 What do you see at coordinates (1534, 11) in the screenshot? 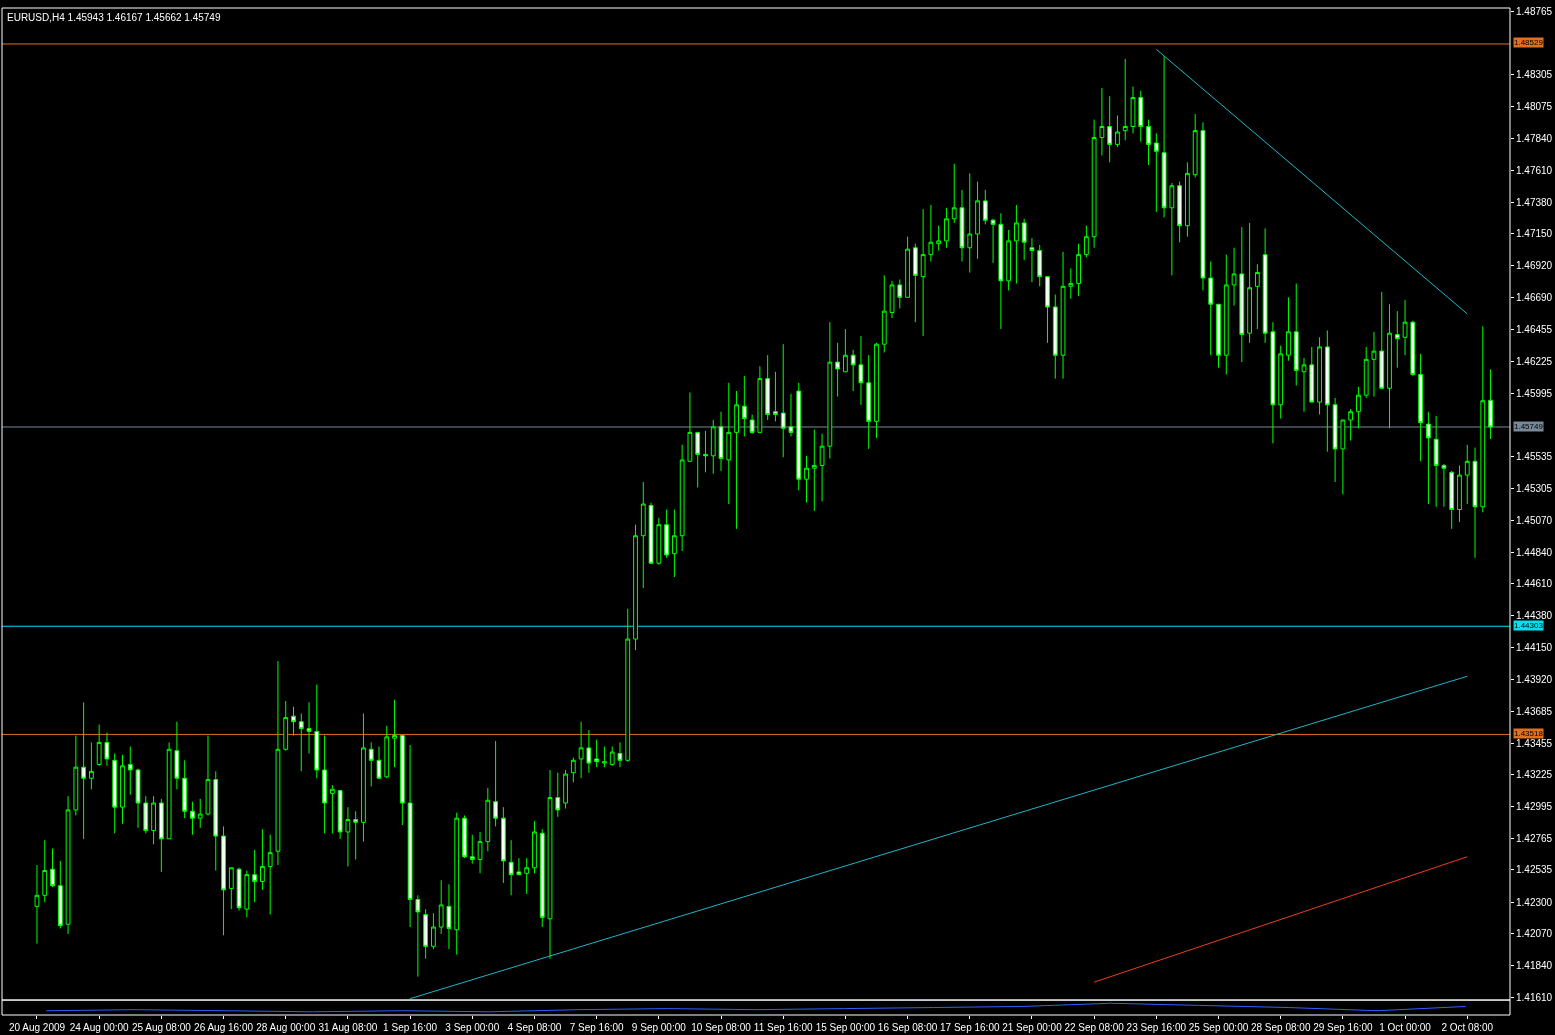
I see `y-tick-label: 1.48765` at bounding box center [1534, 11].